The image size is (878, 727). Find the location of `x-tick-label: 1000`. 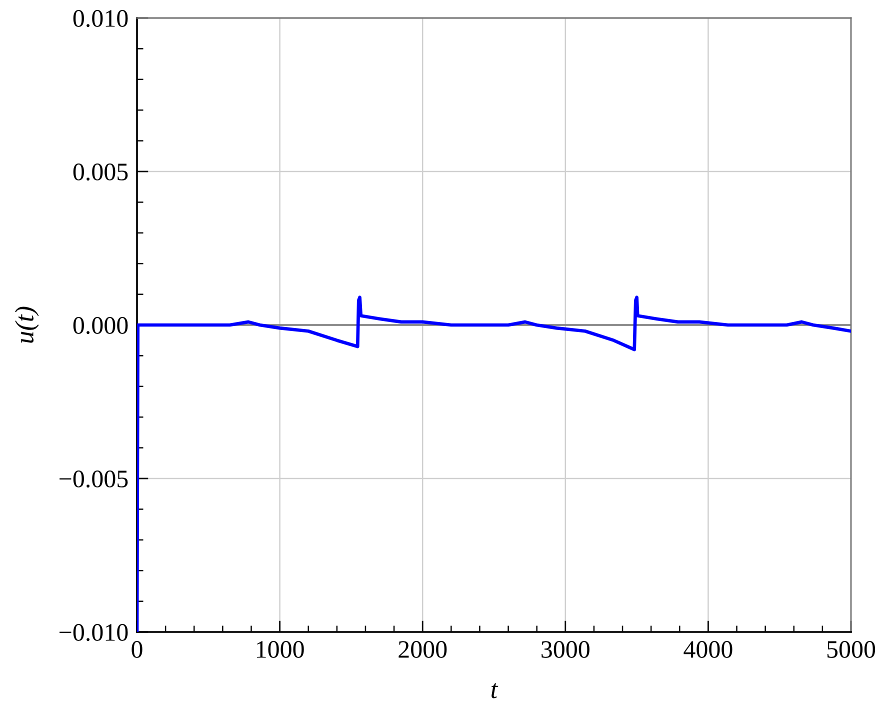

x-tick-label: 1000 is located at coordinates (280, 649).